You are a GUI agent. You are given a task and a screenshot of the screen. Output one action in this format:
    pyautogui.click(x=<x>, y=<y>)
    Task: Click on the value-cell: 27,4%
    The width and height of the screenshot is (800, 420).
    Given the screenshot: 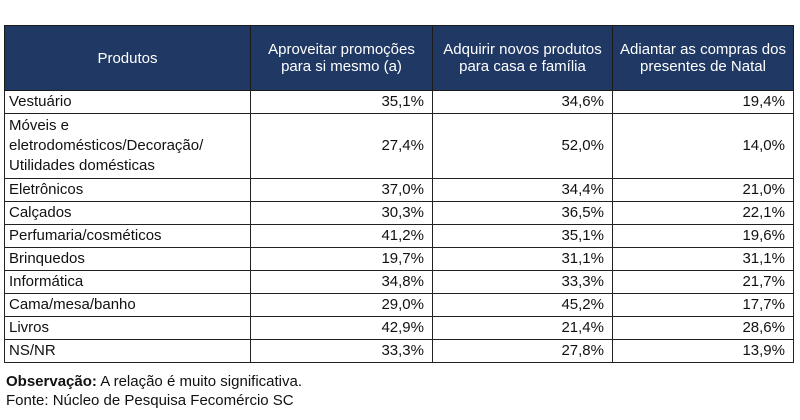 What is the action you would take?
    pyautogui.click(x=341, y=146)
    